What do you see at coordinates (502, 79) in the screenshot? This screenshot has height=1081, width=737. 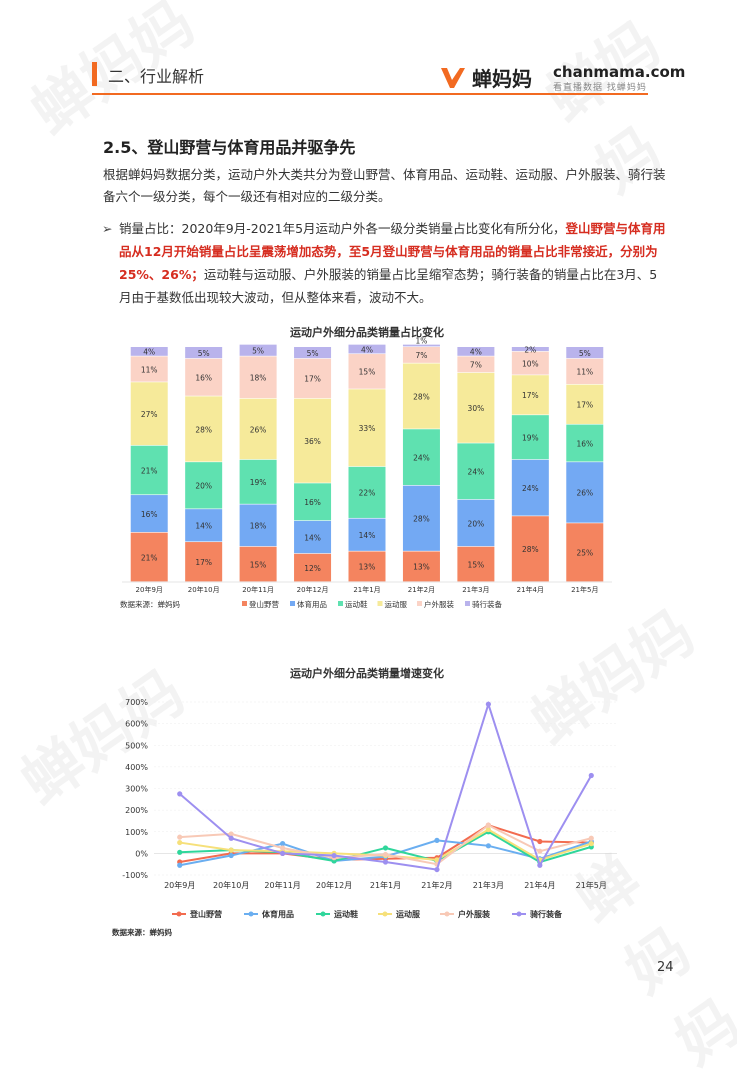 I see `logo-text-cn: 蝉妈妈` at bounding box center [502, 79].